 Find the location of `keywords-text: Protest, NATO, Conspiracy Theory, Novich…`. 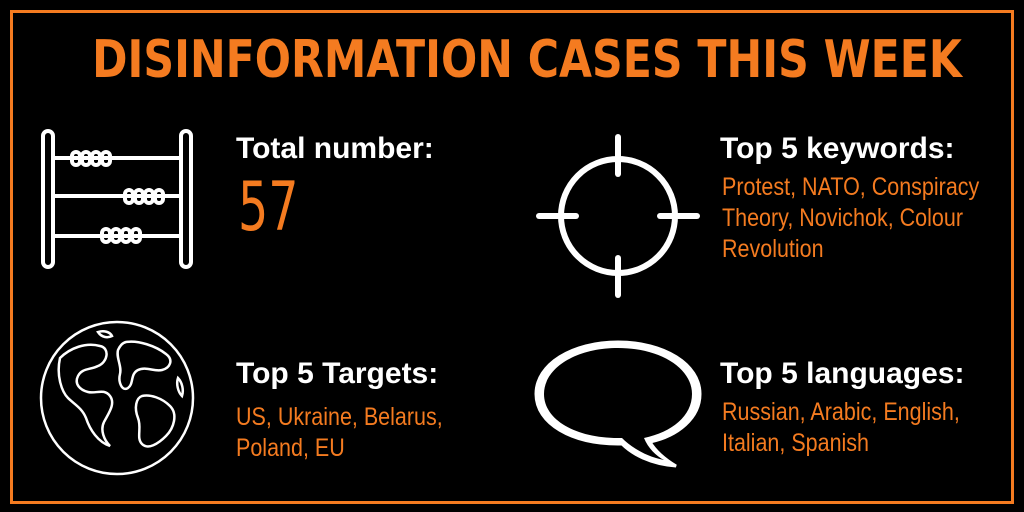

keywords-text: Protest, NATO, Conspiracy Theory, Novich… is located at coordinates (851, 218).